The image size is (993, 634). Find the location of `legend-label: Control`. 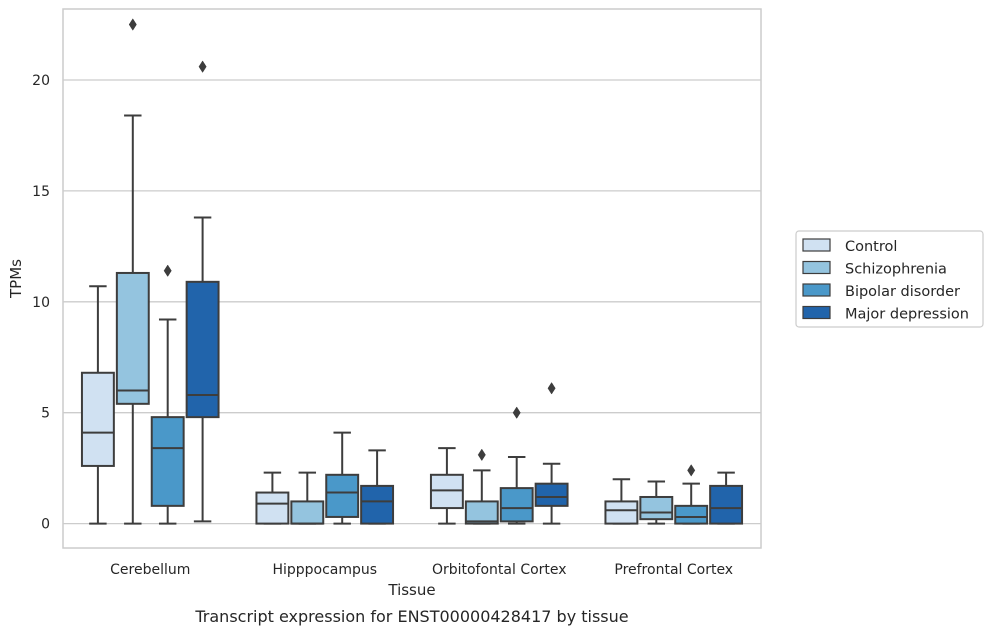

legend-label: Control is located at coordinates (871, 247).